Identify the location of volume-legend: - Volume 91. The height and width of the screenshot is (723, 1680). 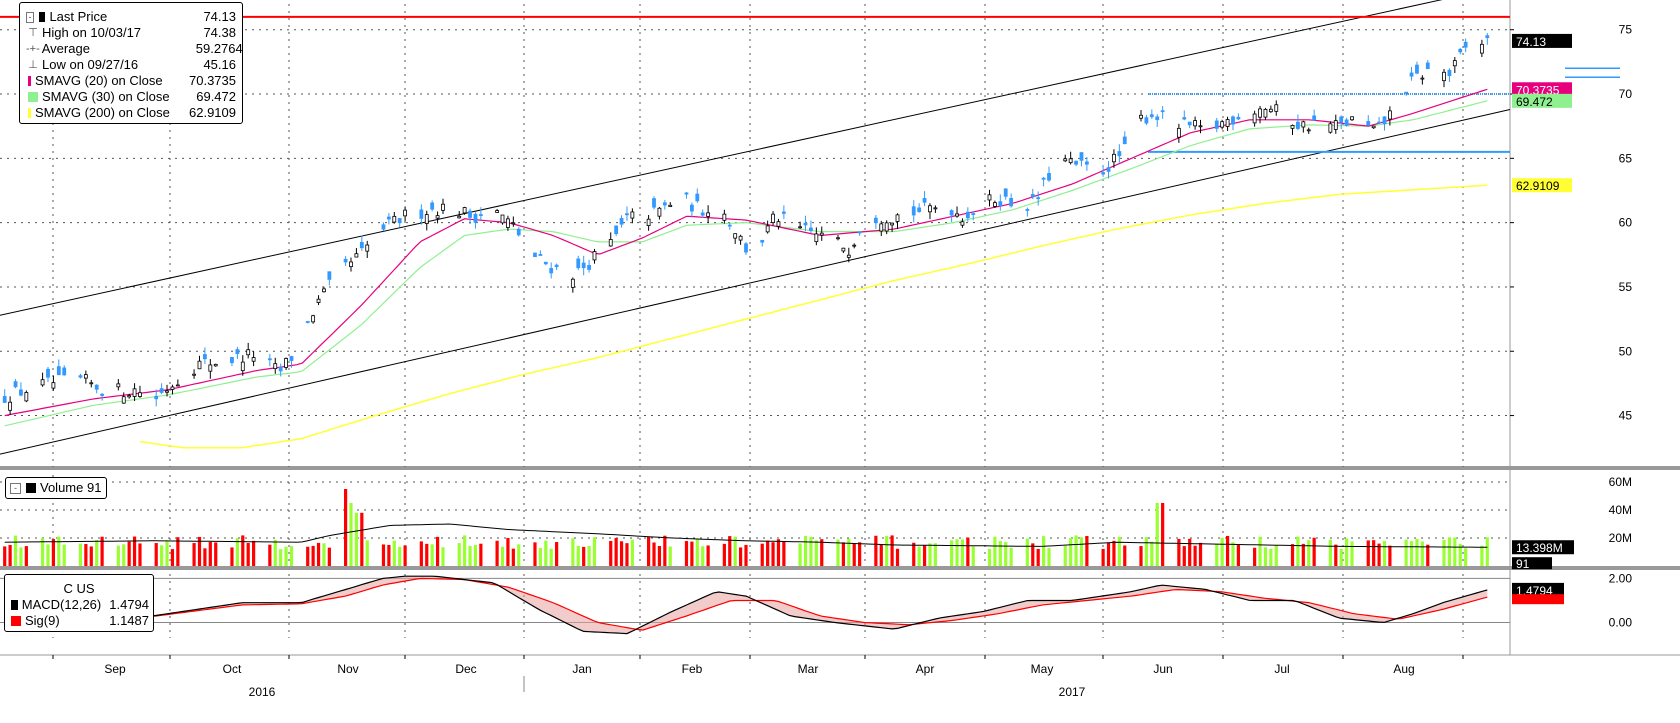
(56, 488).